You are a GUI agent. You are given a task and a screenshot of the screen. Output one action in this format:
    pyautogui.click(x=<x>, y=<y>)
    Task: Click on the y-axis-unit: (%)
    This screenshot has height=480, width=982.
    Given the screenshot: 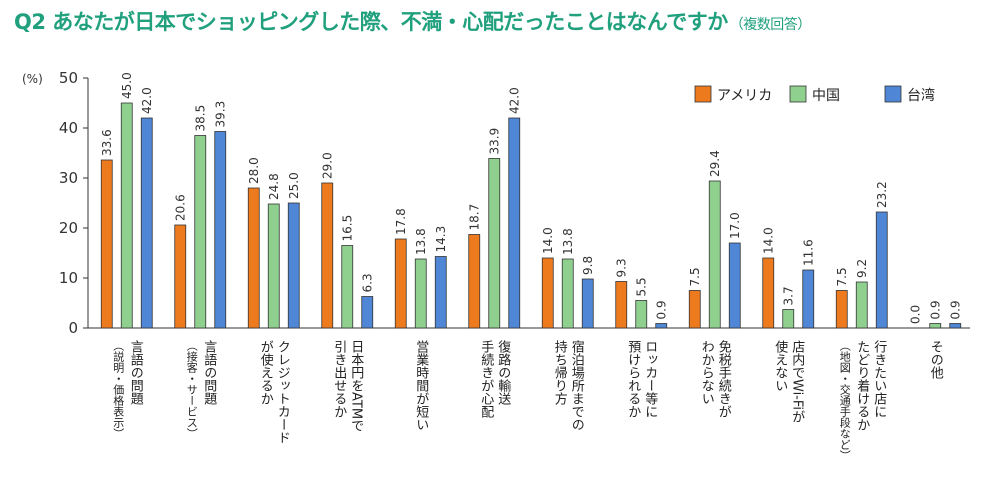 What is the action you would take?
    pyautogui.click(x=32, y=79)
    